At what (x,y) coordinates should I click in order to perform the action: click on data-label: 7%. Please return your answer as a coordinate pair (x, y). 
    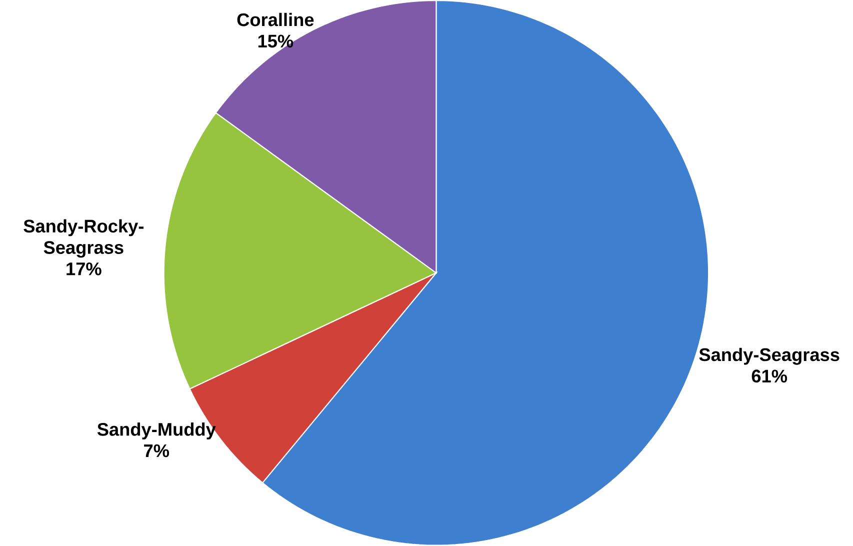
    Looking at the image, I should click on (157, 451).